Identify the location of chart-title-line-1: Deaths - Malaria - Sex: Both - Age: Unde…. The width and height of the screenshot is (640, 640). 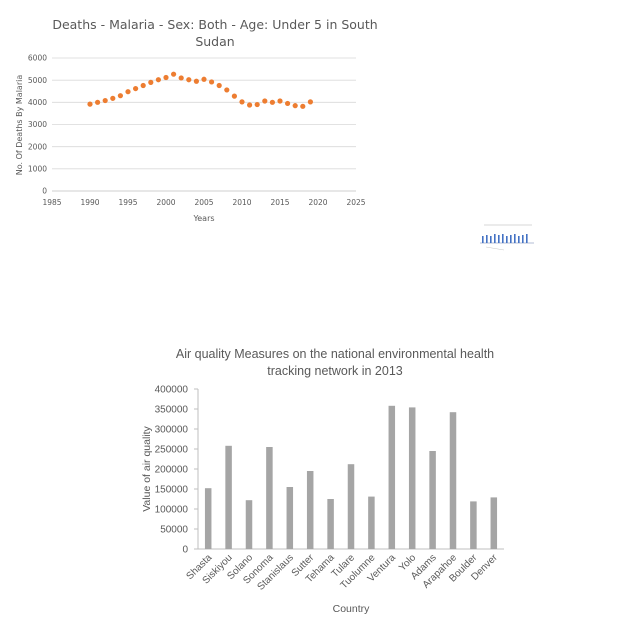
(214, 24).